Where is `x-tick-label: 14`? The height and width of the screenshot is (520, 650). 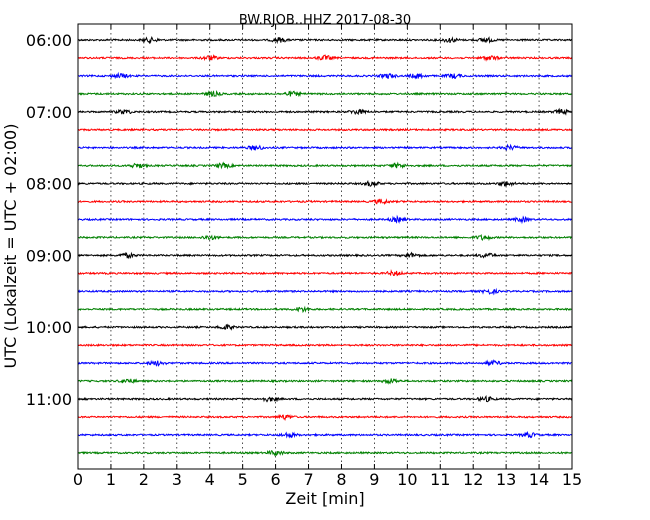 x-tick-label: 14 is located at coordinates (539, 479).